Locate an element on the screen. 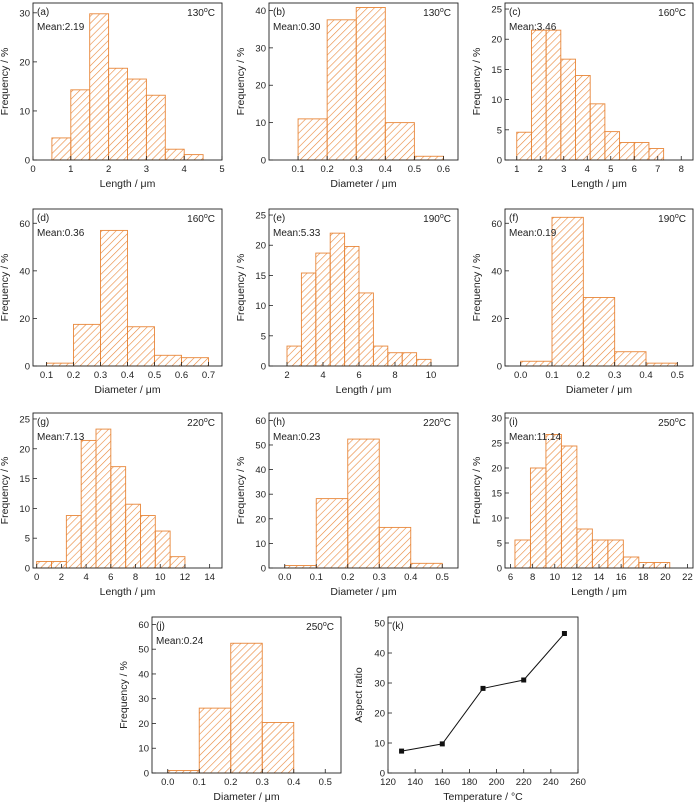  panel-label: (j) is located at coordinates (160, 626).